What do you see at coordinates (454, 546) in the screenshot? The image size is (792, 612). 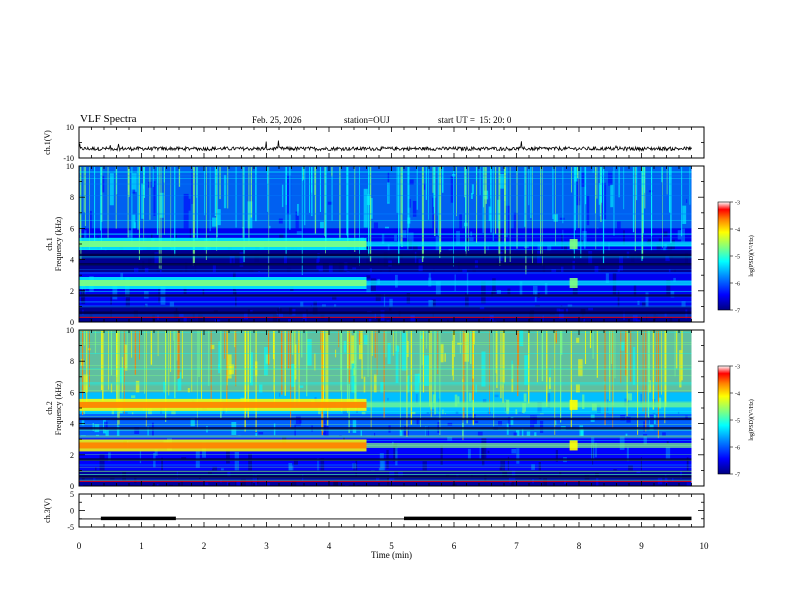 I see `x-tick-label: 6` at bounding box center [454, 546].